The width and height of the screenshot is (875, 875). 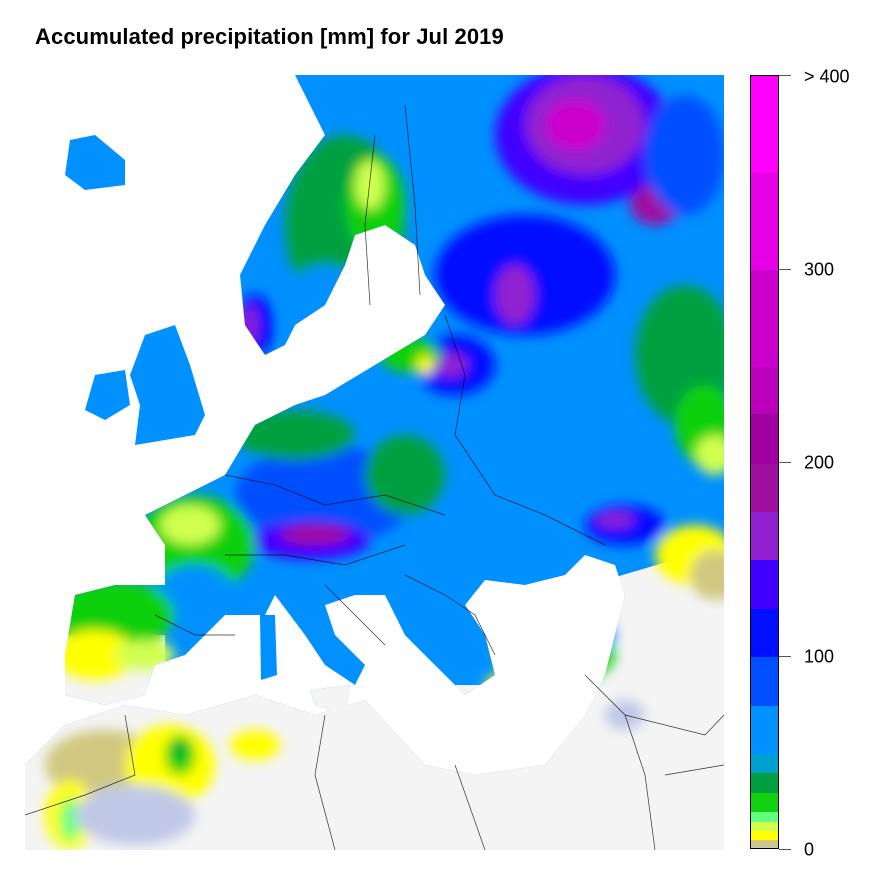 What do you see at coordinates (809, 849) in the screenshot?
I see `colorbar-label-0: 0` at bounding box center [809, 849].